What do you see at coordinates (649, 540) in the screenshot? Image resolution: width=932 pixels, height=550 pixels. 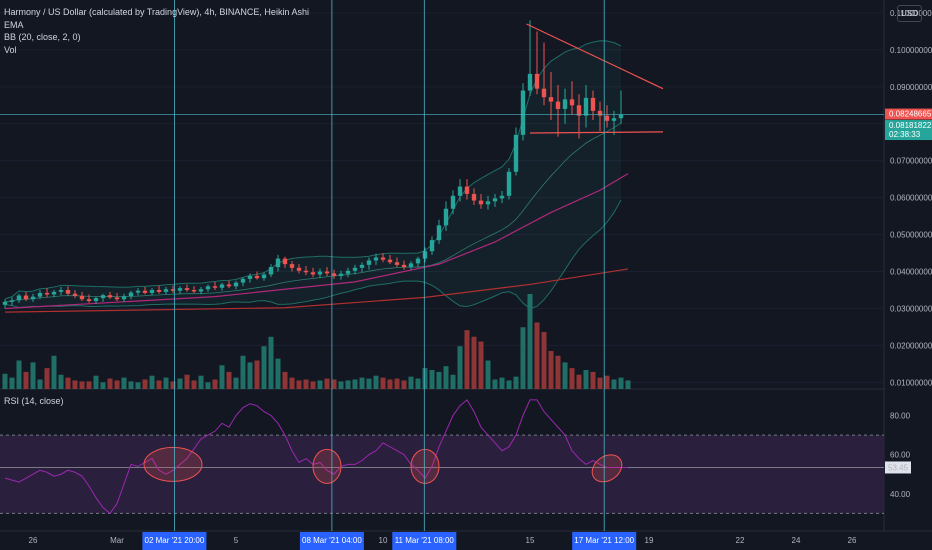 I see `time-tick-label: 19` at bounding box center [649, 540].